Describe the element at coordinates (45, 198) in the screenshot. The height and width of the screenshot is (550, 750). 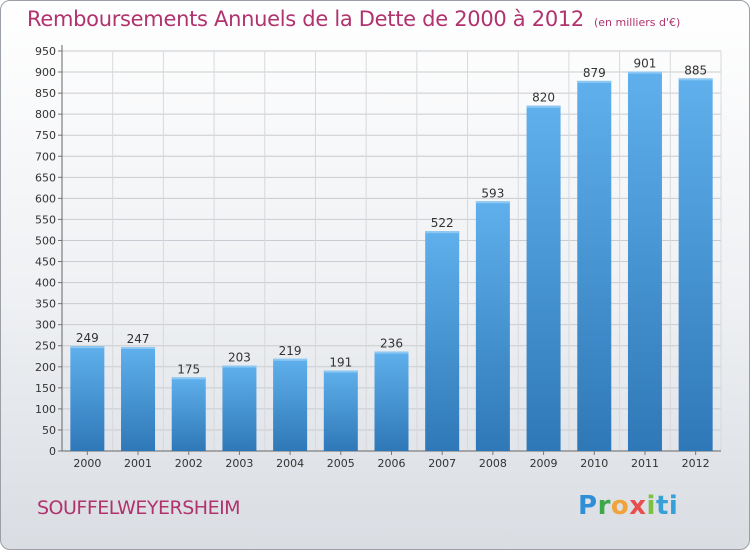
I see `y-tick-label: 600` at that location.